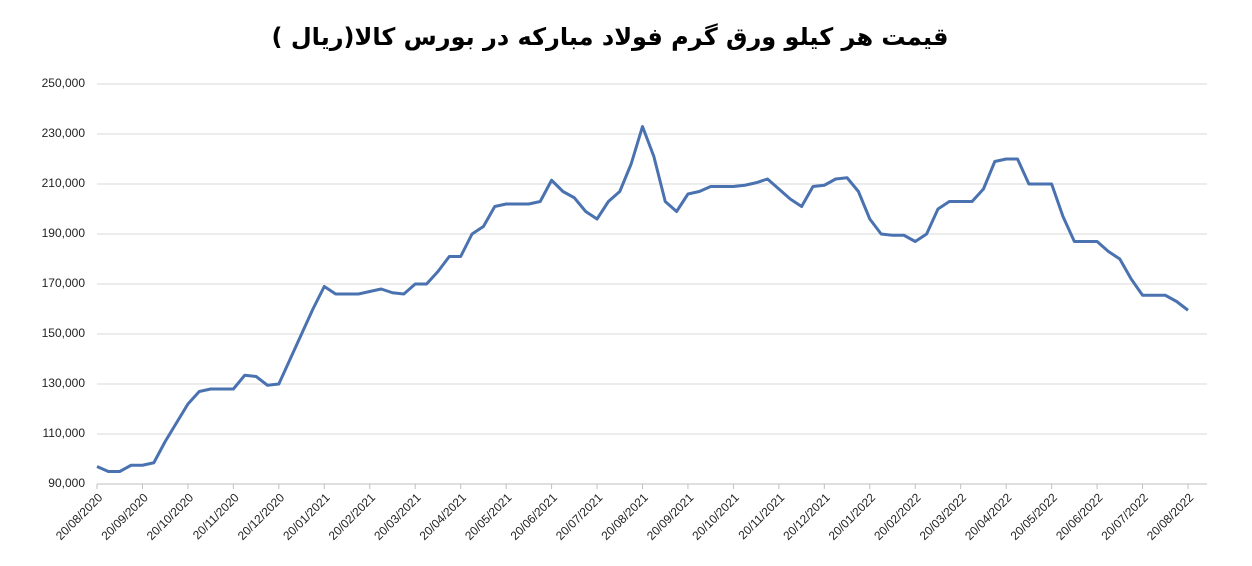 The height and width of the screenshot is (566, 1252). I want to click on x-tick-label: 20/10/2020, so click(170, 516).